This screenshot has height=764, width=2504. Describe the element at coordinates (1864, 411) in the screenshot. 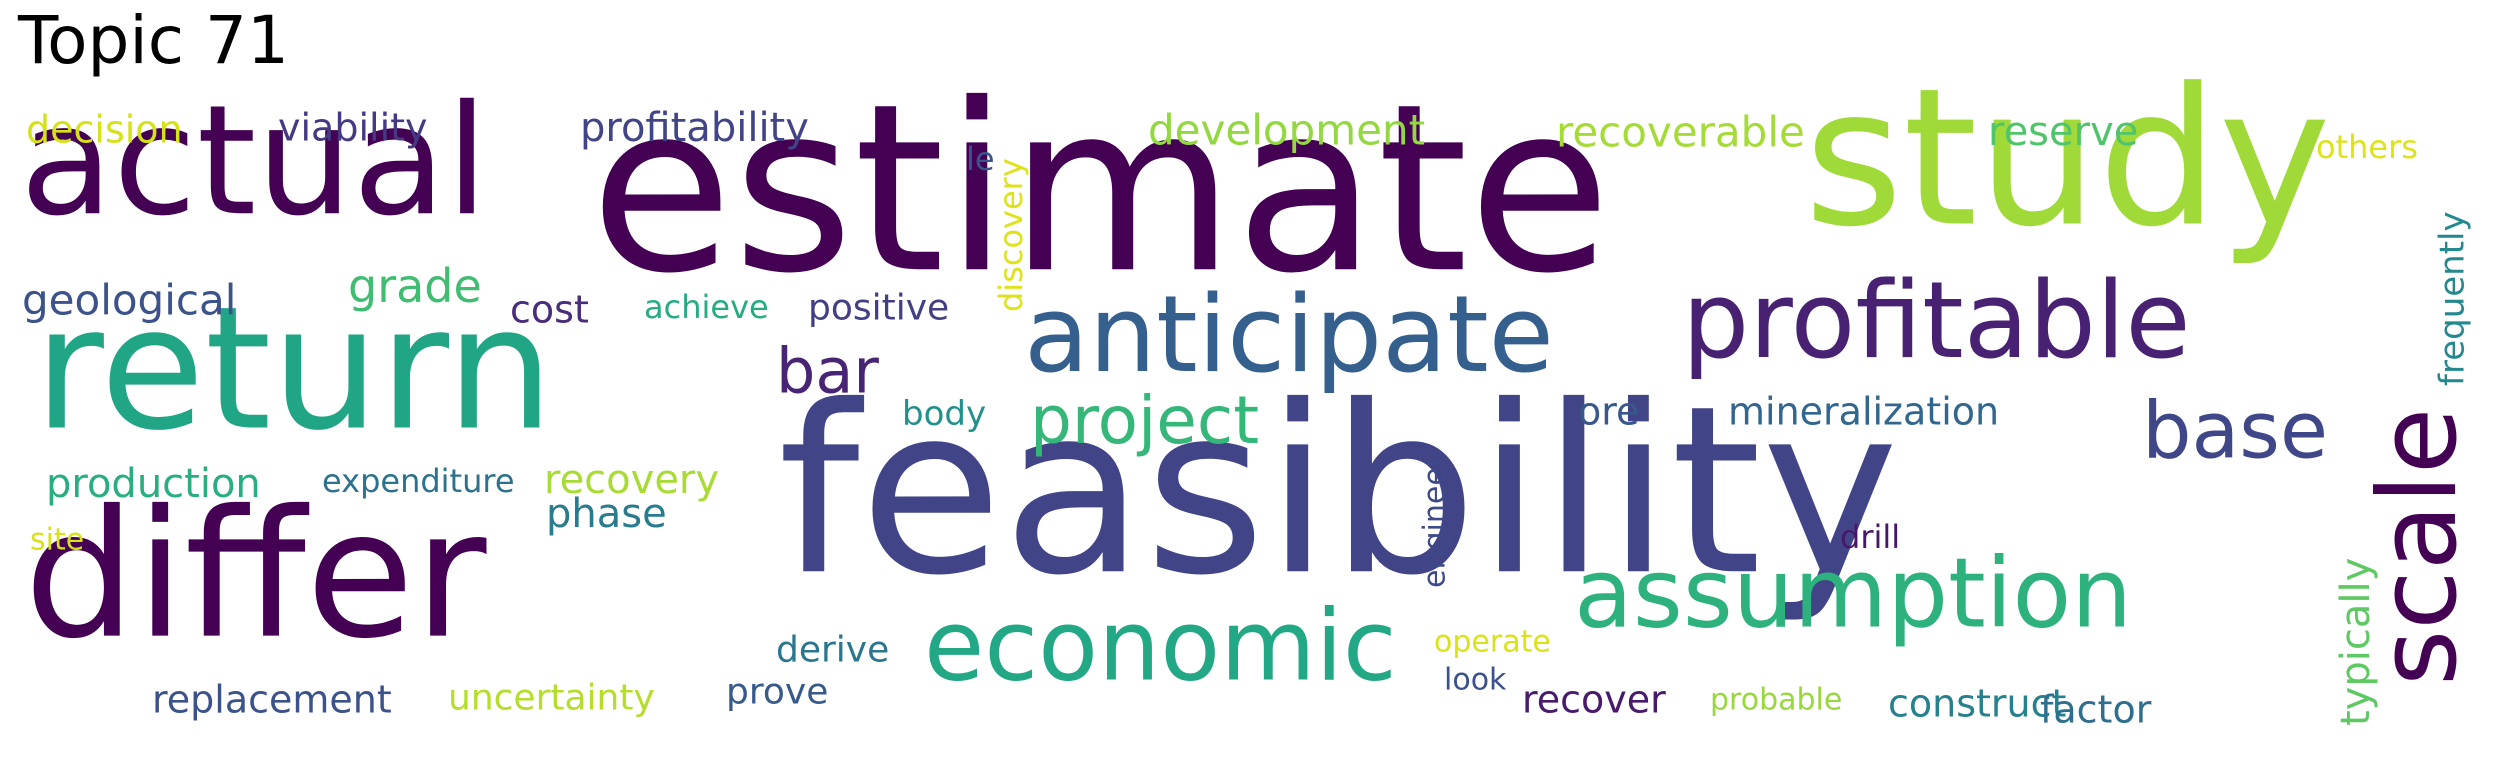

I see `cloud-word-mineralization: mineralization` at that location.